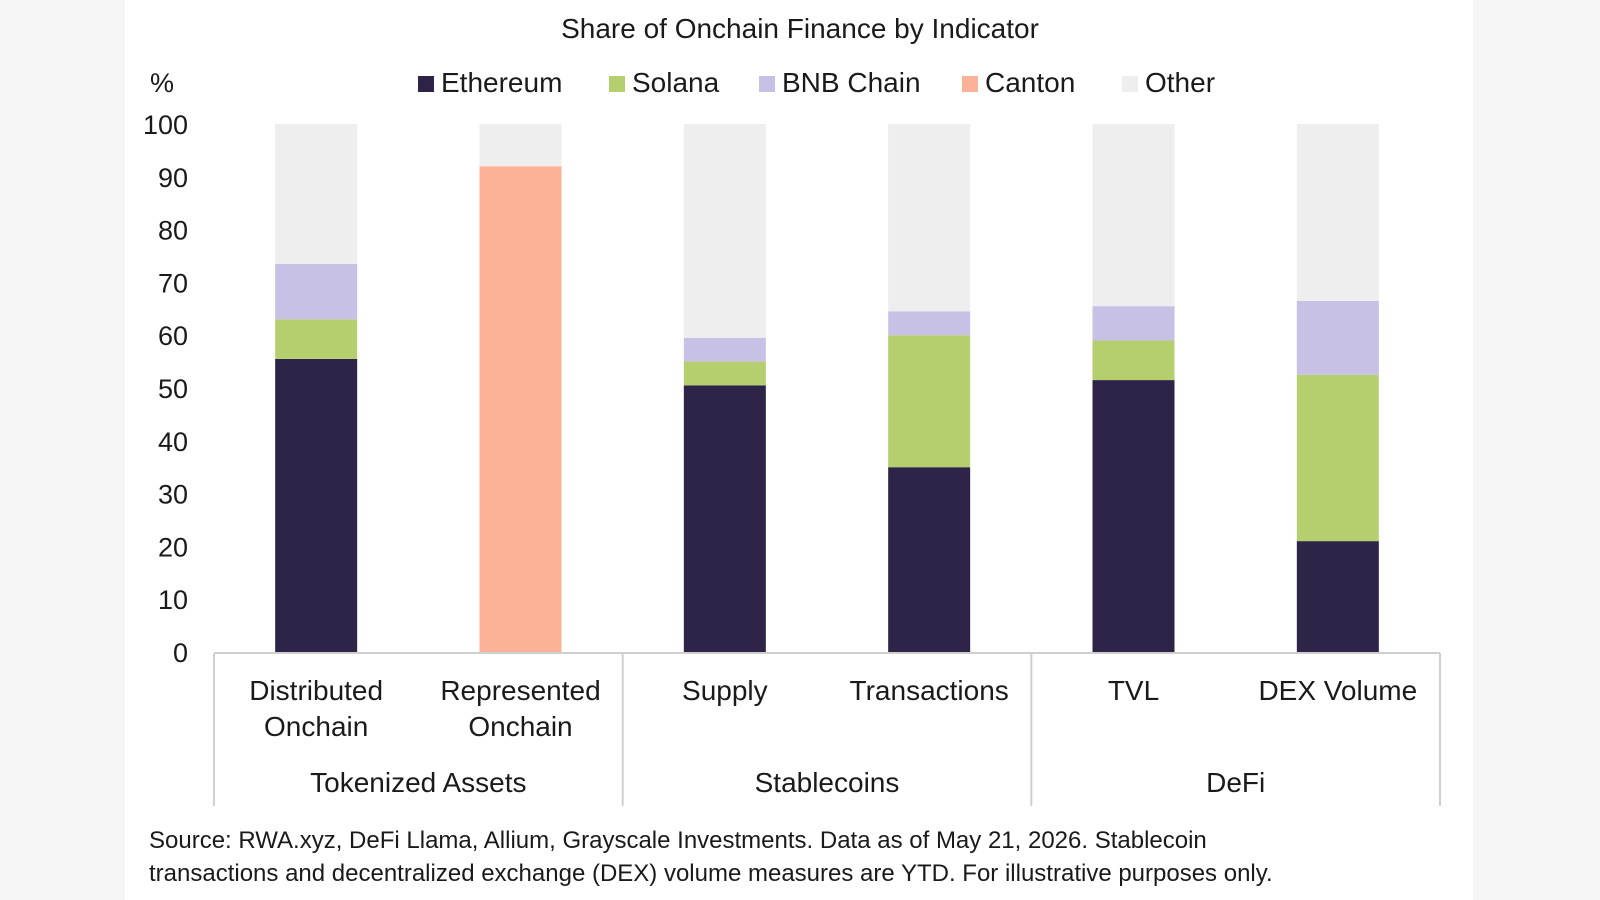  What do you see at coordinates (173, 283) in the screenshot?
I see `y-tick-label: 70` at bounding box center [173, 283].